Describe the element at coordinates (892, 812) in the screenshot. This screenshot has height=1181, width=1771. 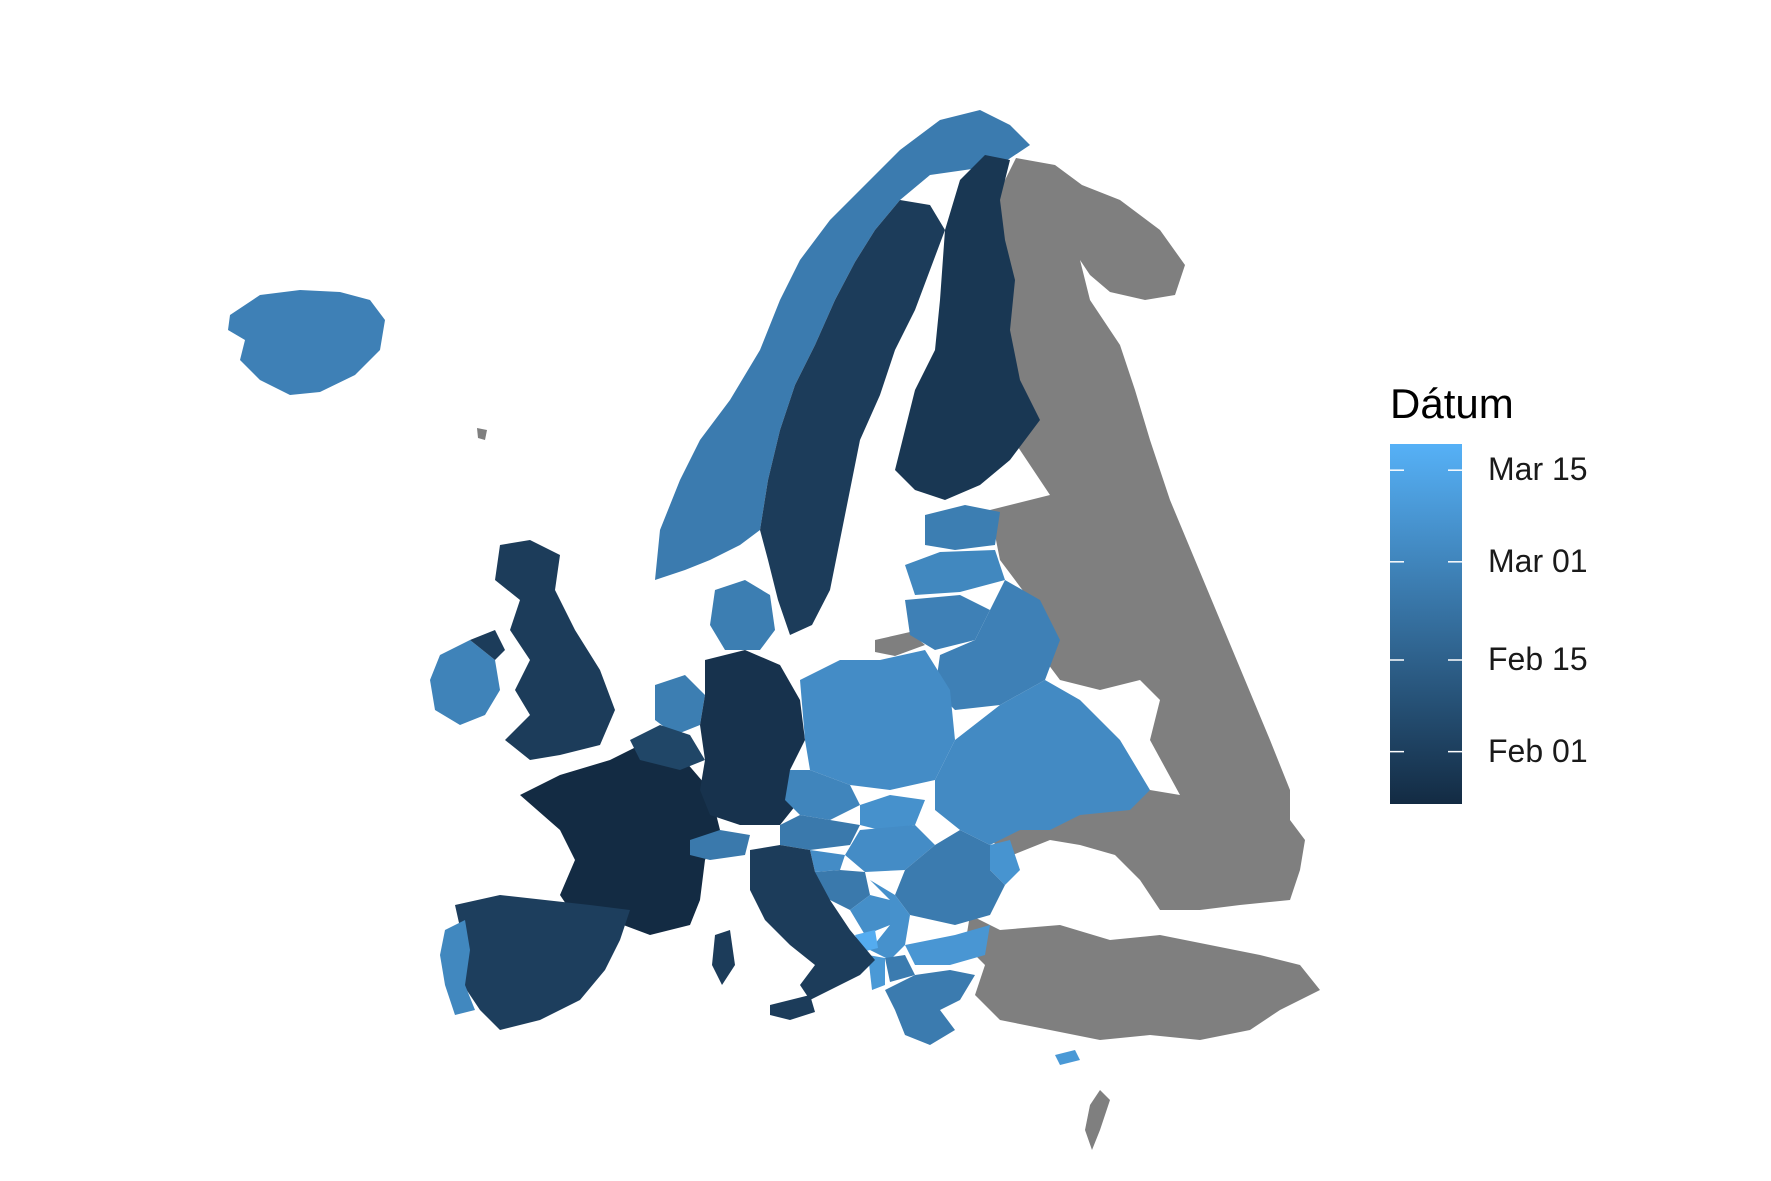
I see `region-slovakia` at that location.